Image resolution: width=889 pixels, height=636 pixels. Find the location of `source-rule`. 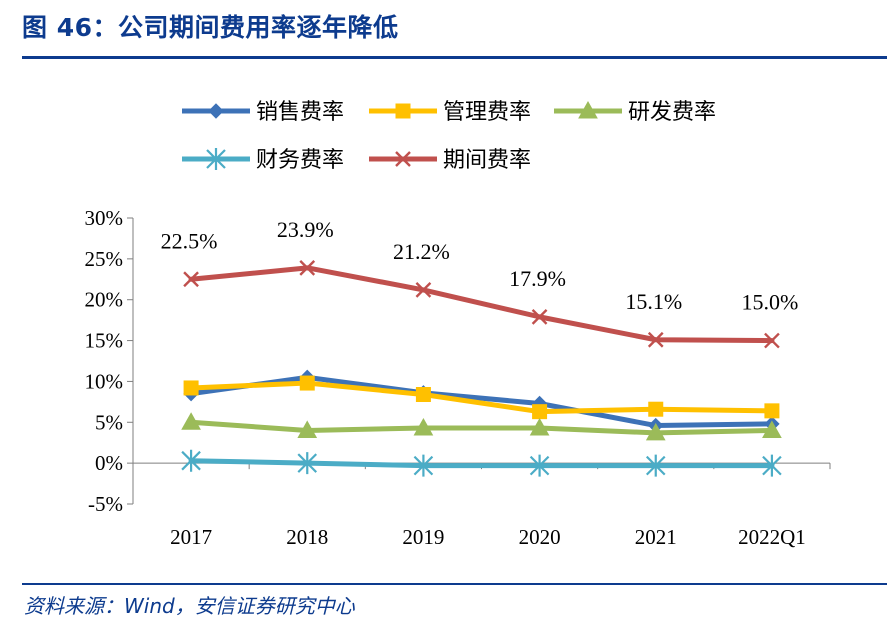

source-rule is located at coordinates (454, 584).